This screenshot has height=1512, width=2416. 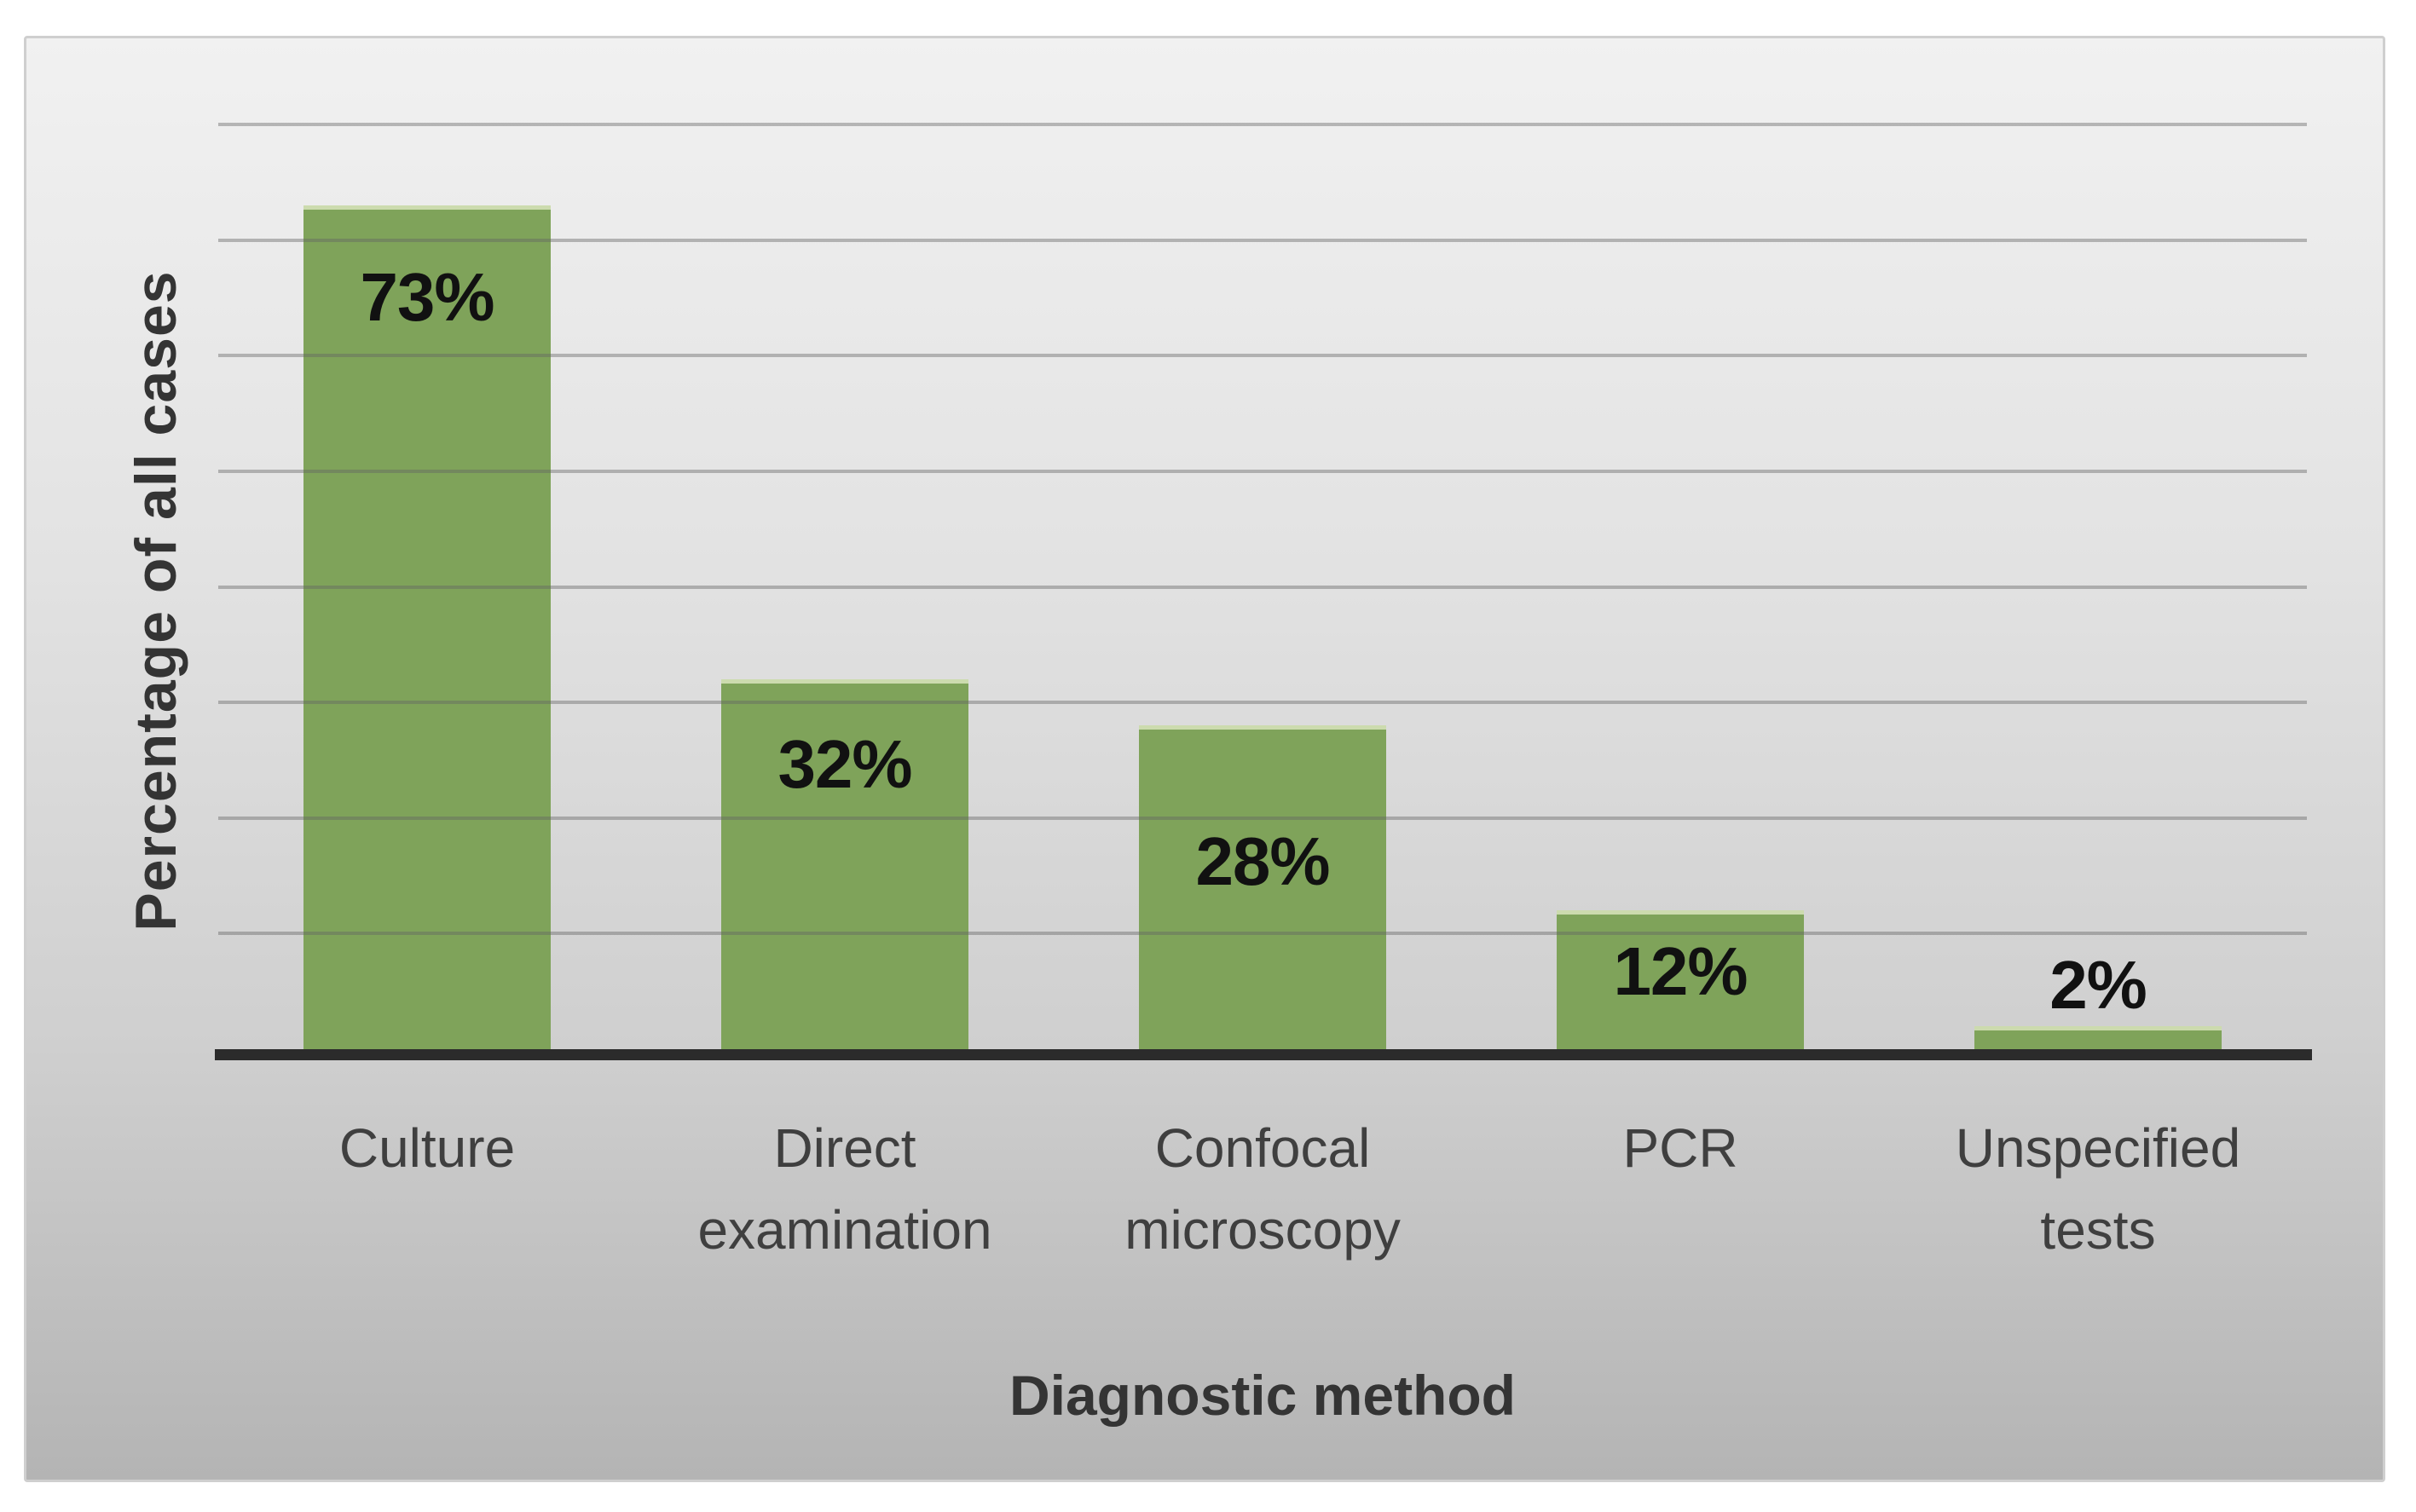 I want to click on bar-unspecified-tests, so click(x=2098, y=1037).